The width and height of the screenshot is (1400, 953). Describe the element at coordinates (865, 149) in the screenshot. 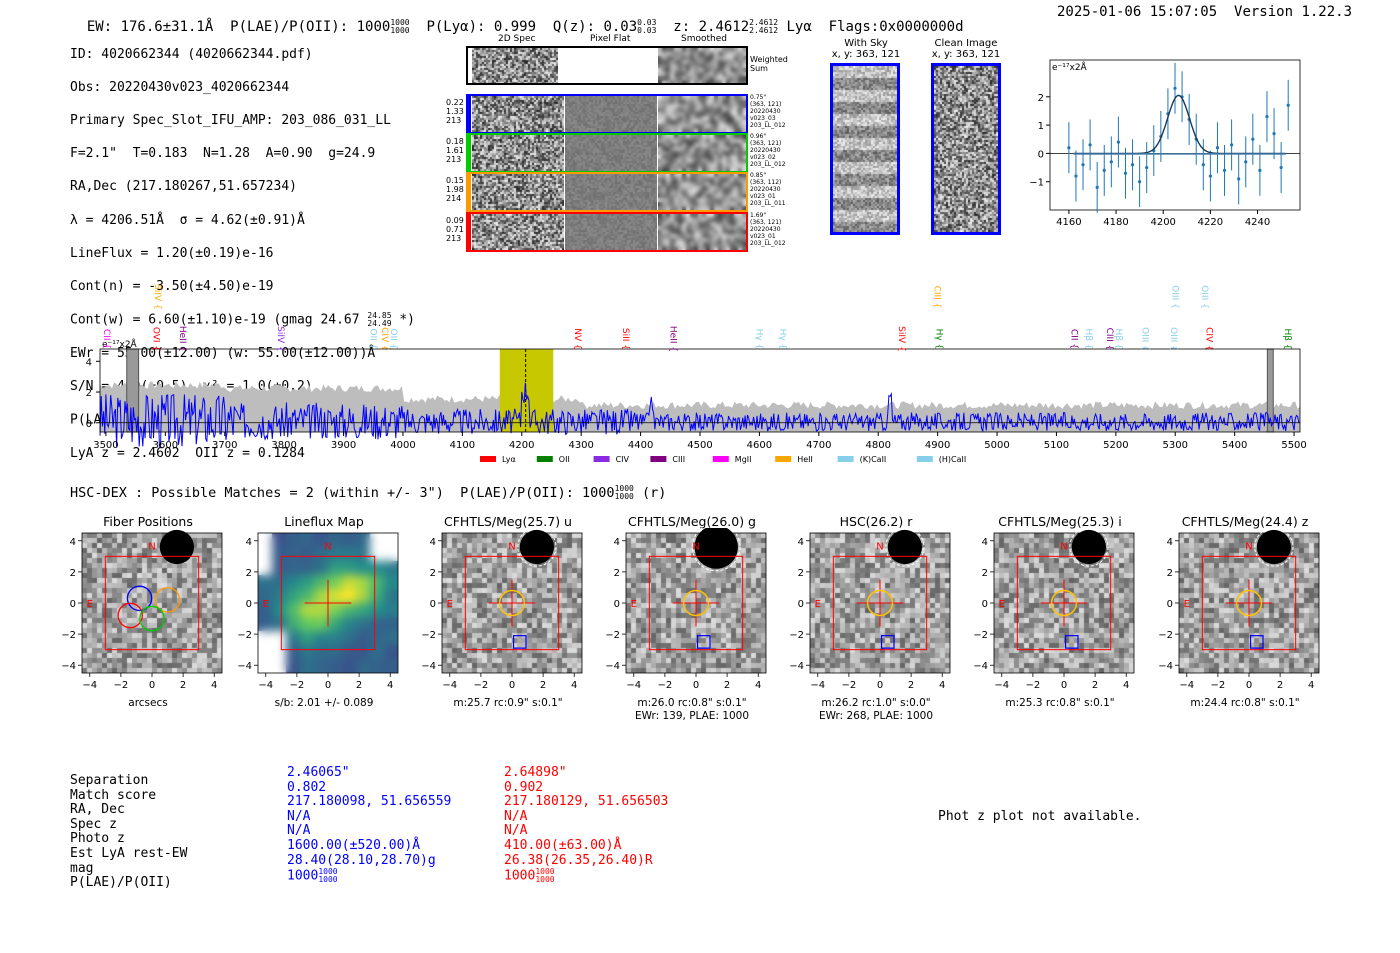

I see `with-sky-noise` at that location.